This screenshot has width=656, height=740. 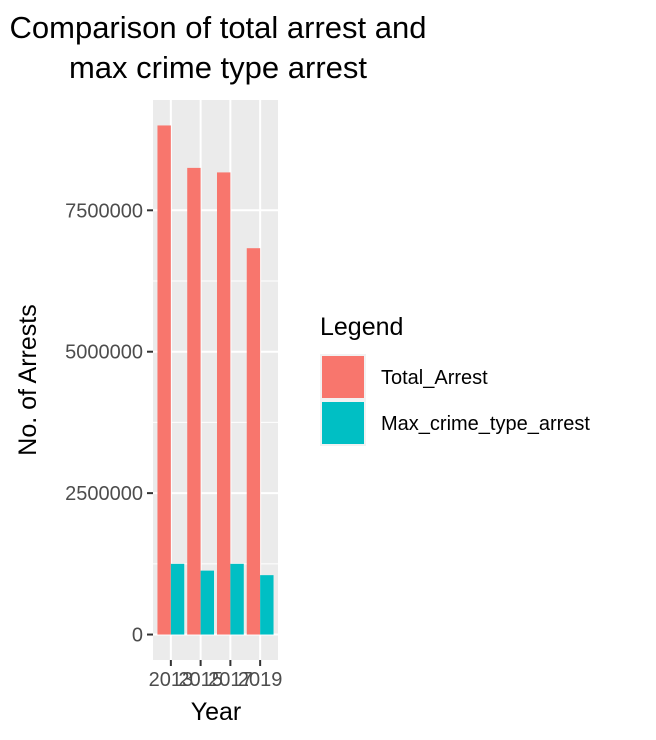 I want to click on legend-swatch-max-crime-type-arrest, so click(x=343, y=423).